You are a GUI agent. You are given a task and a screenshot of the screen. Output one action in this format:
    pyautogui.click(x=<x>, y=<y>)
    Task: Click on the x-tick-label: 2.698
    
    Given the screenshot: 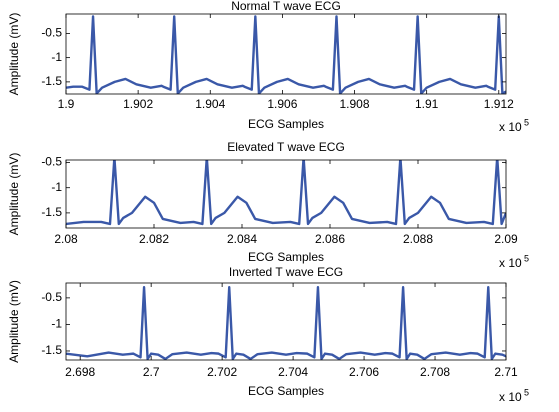 What is the action you would take?
    pyautogui.click(x=80, y=372)
    